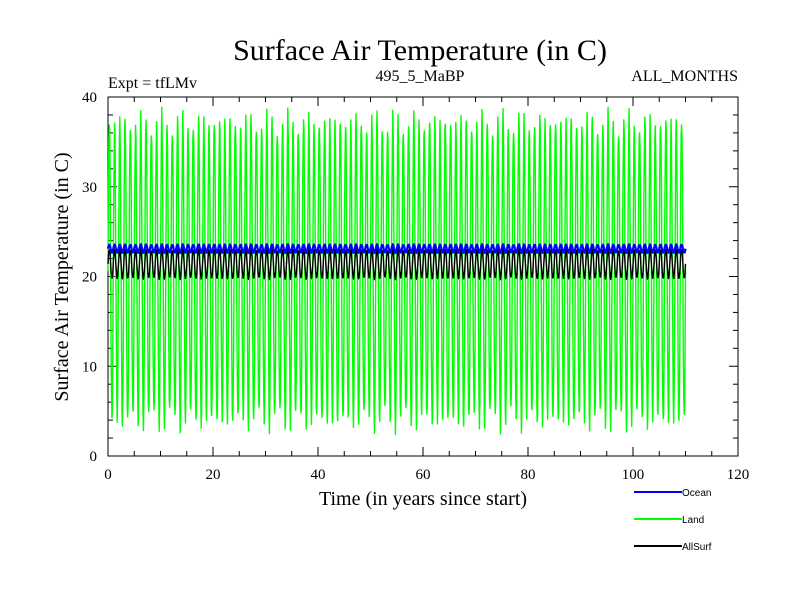  Describe the element at coordinates (697, 547) in the screenshot. I see `legend-label-allsurf: AllSurf` at that location.